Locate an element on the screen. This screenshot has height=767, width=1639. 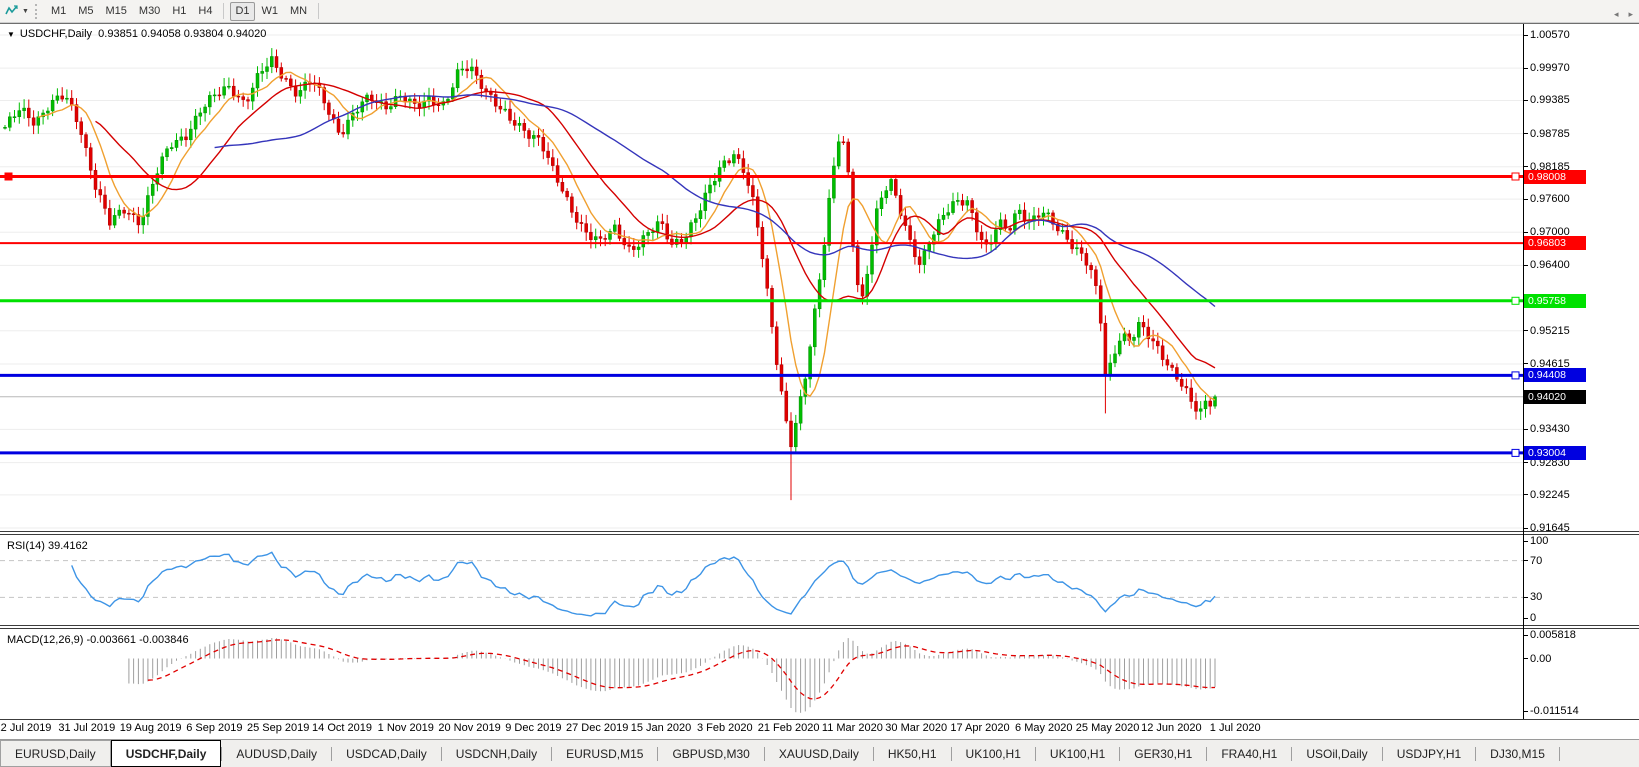
tab-scroll-controls: ◂ ▸ is located at coordinates (1623, 14).